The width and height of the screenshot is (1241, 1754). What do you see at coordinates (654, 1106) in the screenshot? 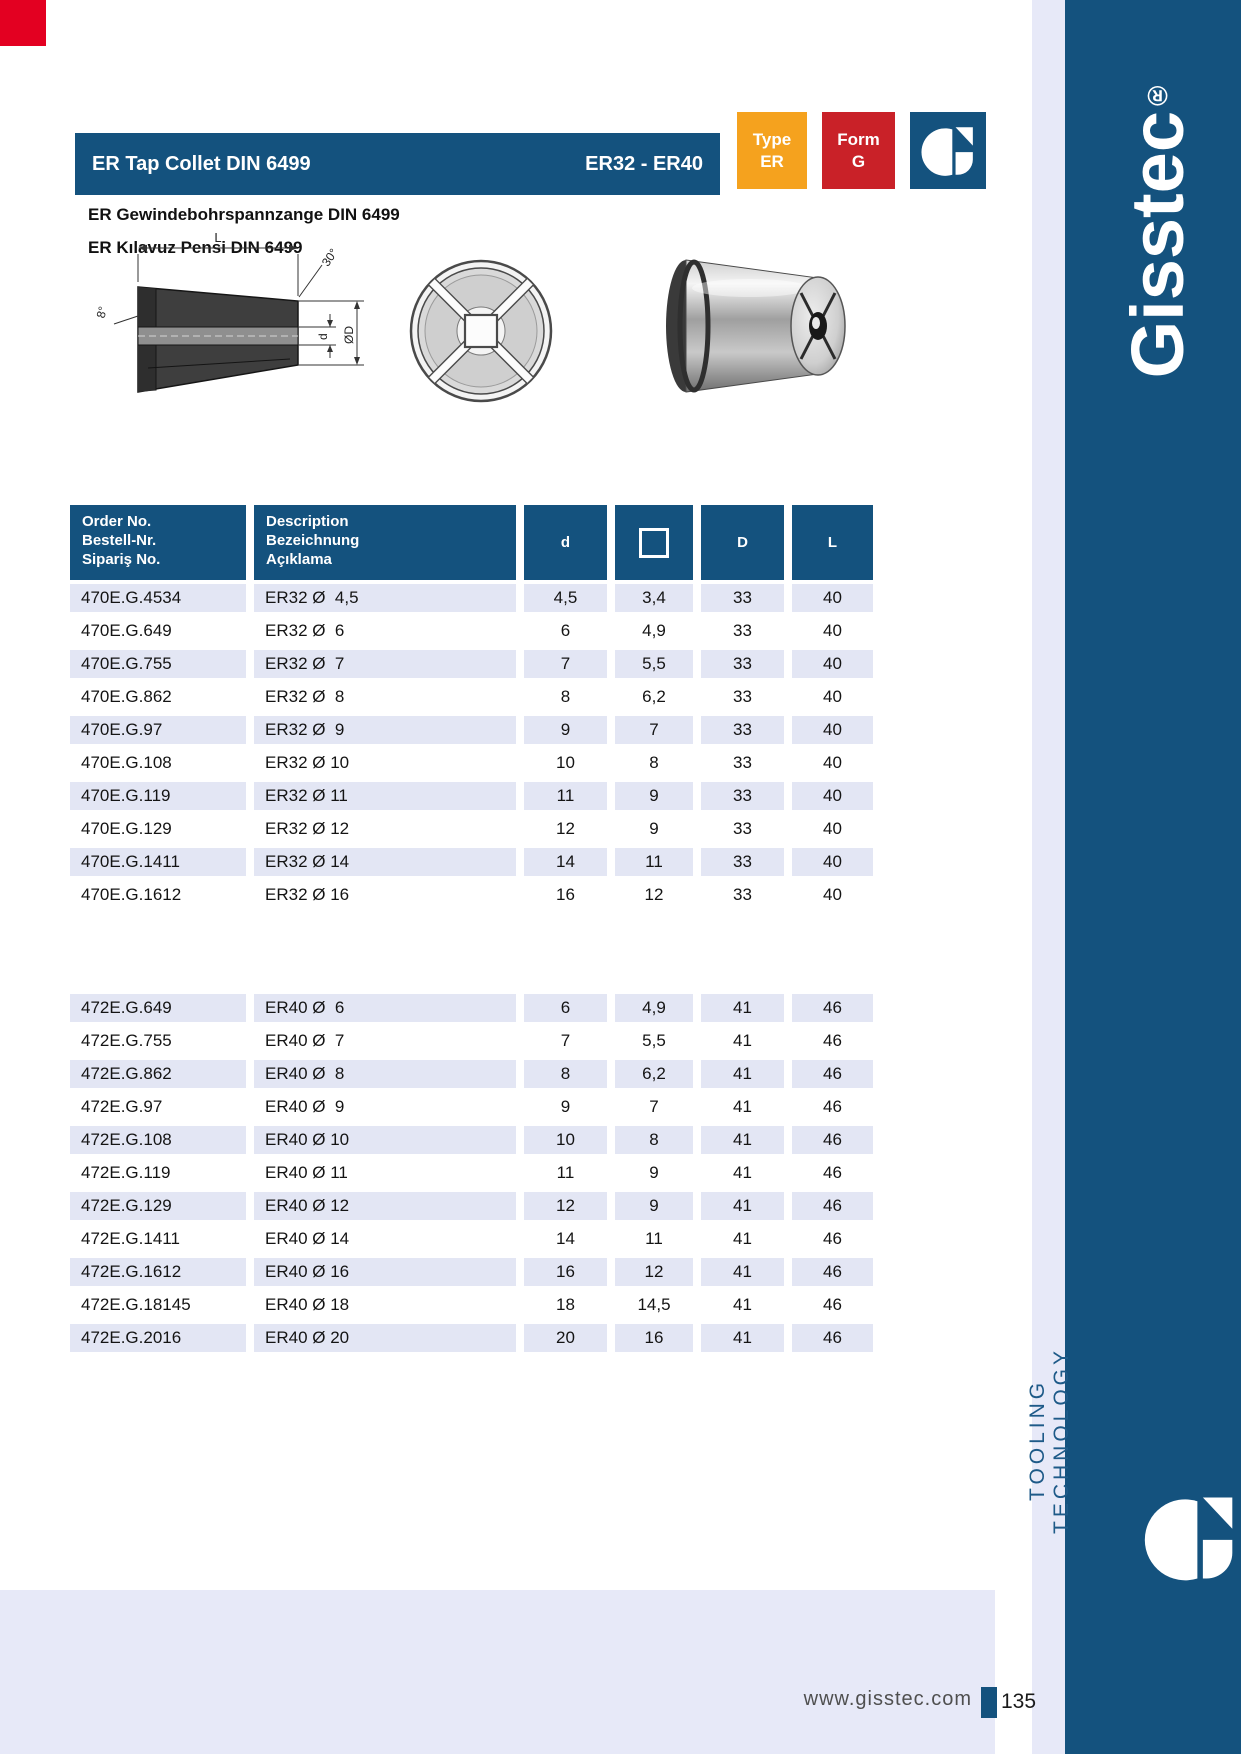
I see `cell-square: 7` at bounding box center [654, 1106].